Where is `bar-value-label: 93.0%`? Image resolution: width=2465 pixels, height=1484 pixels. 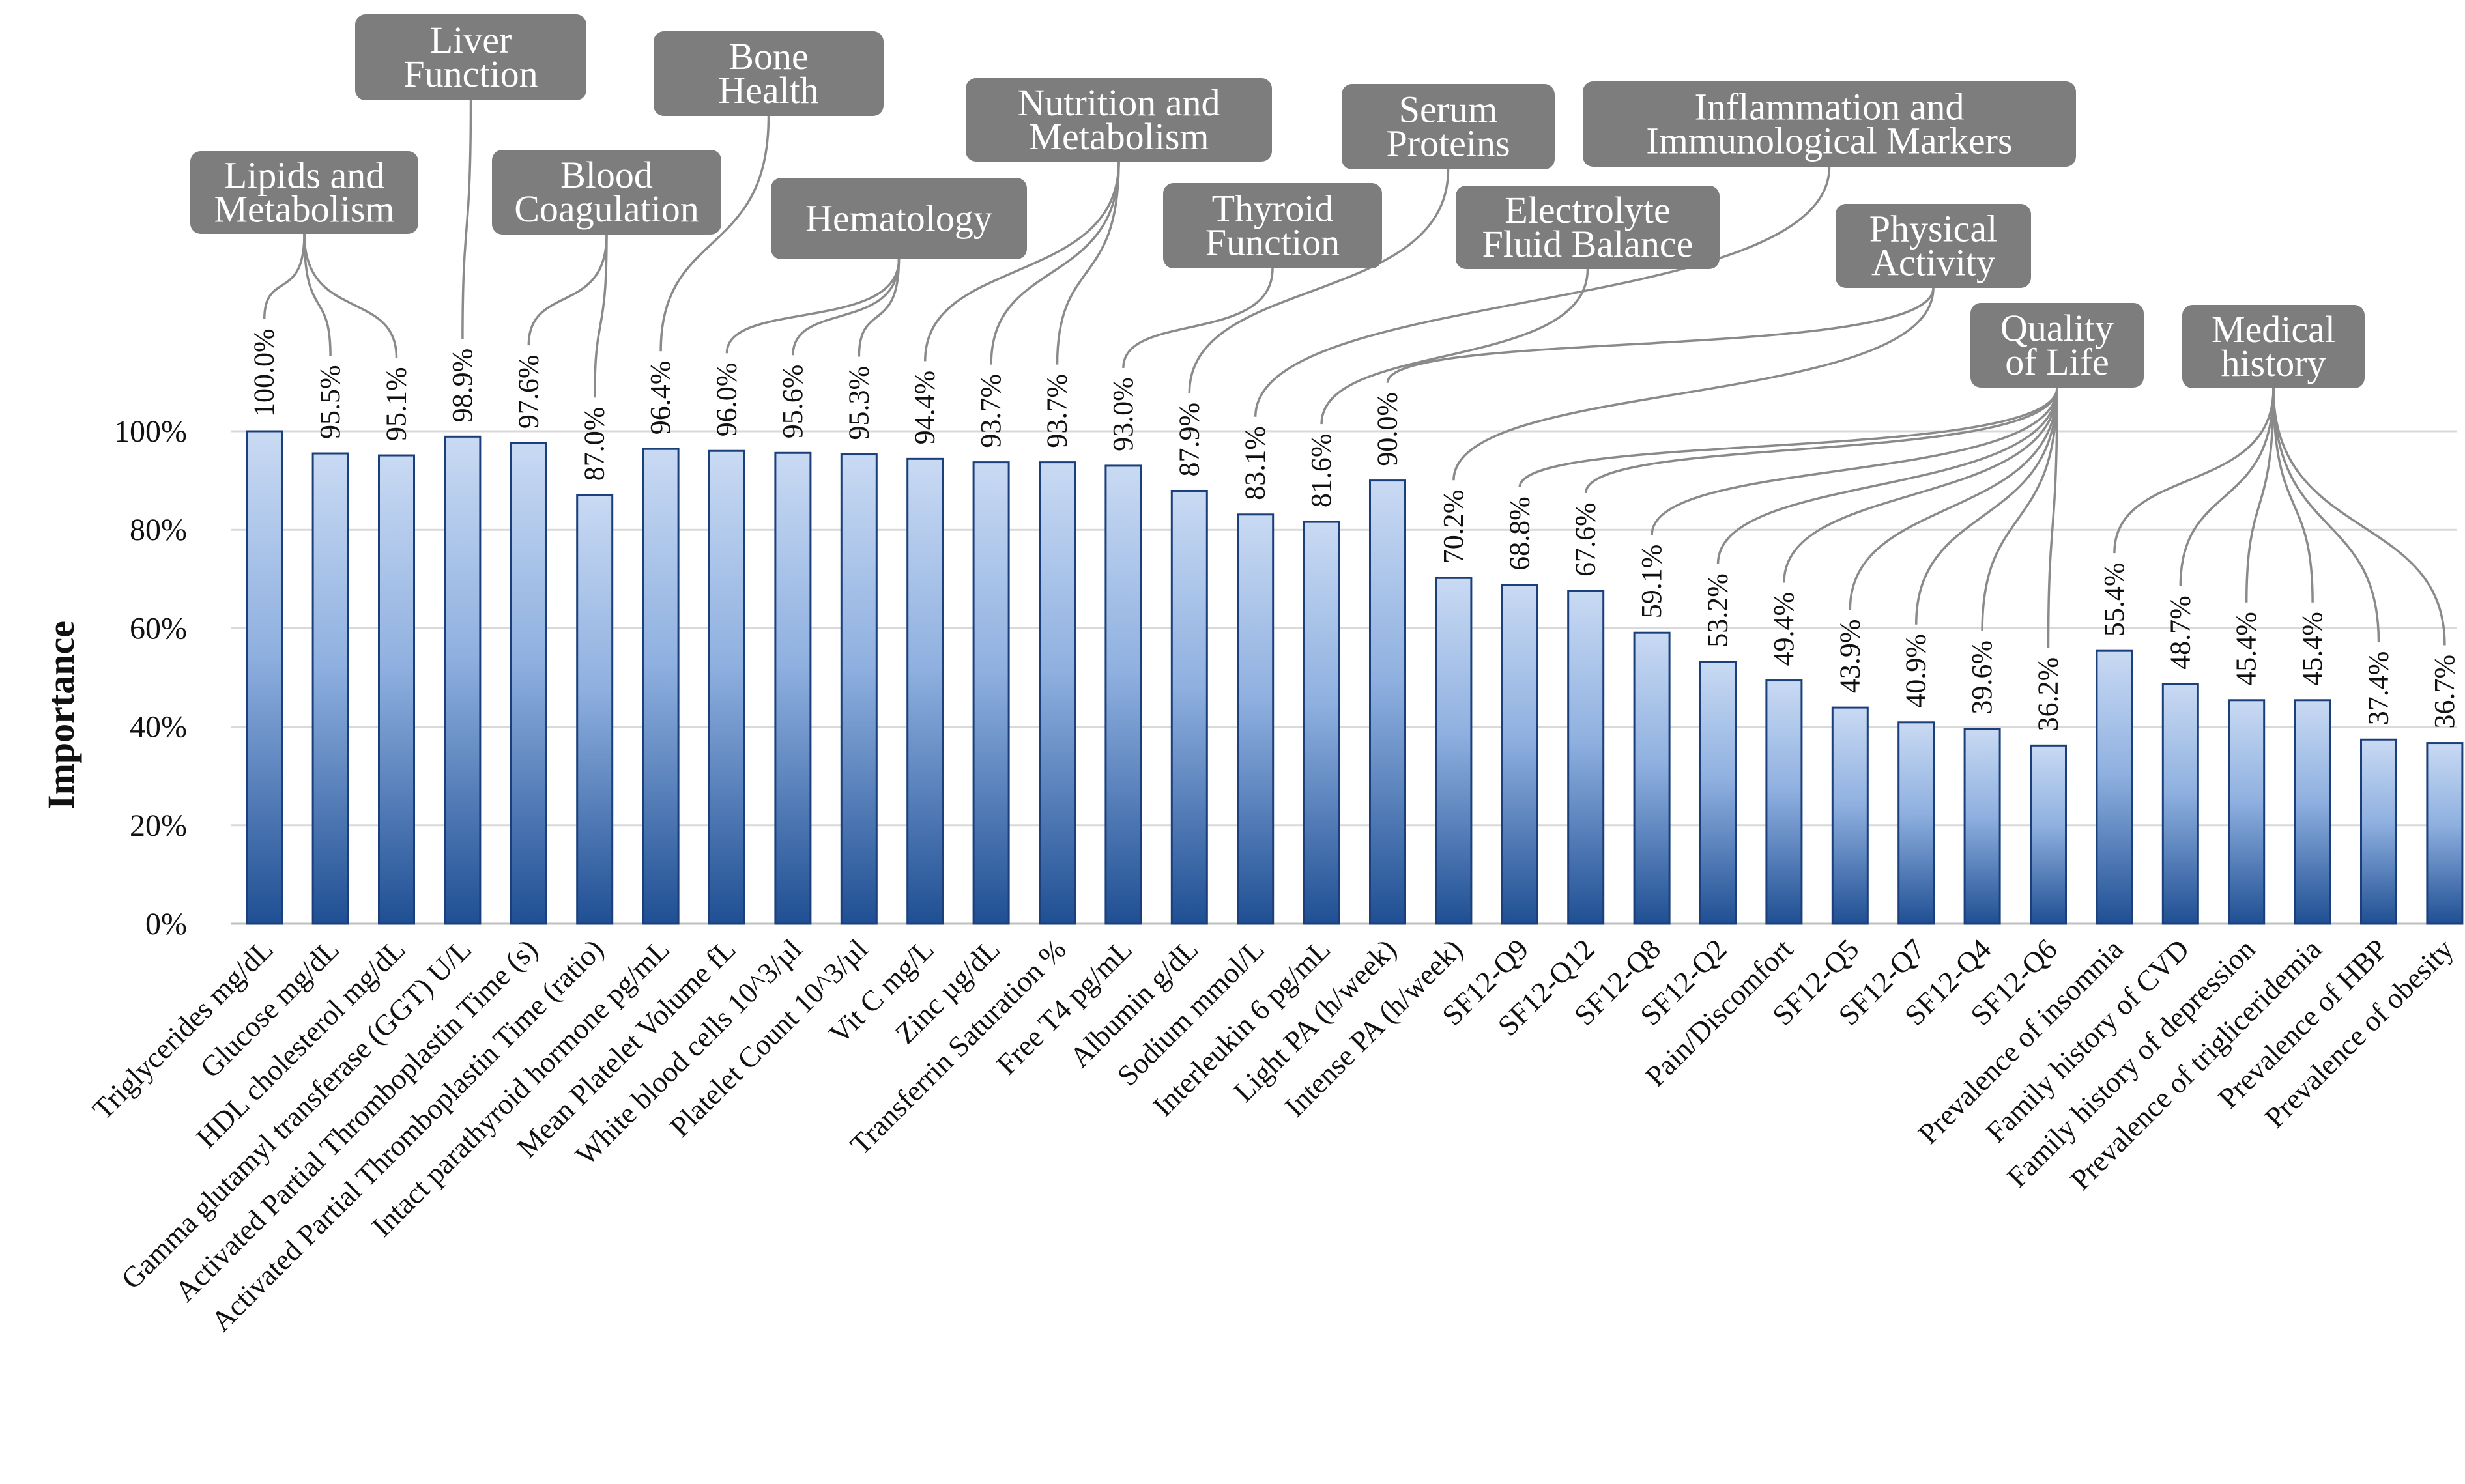
bar-value-label: 93.0% is located at coordinates (1123, 414).